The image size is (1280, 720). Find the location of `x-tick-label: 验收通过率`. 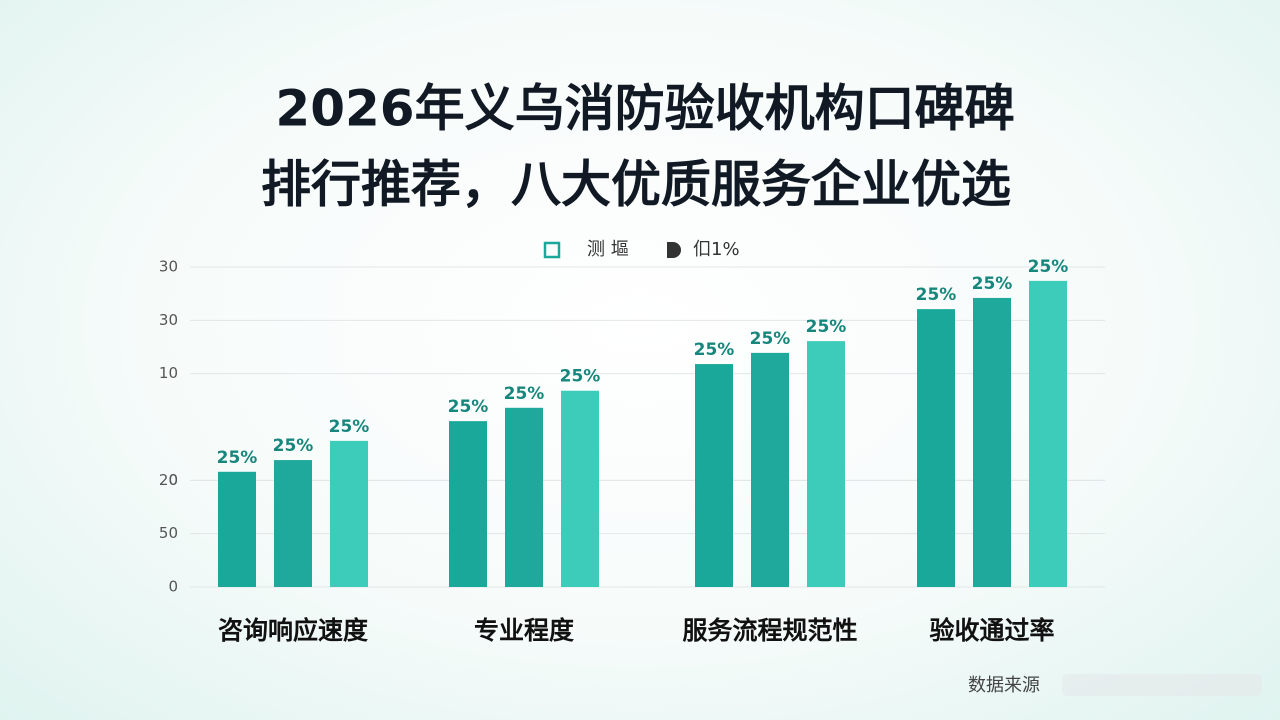

x-tick-label: 验收通过率 is located at coordinates (991, 630).